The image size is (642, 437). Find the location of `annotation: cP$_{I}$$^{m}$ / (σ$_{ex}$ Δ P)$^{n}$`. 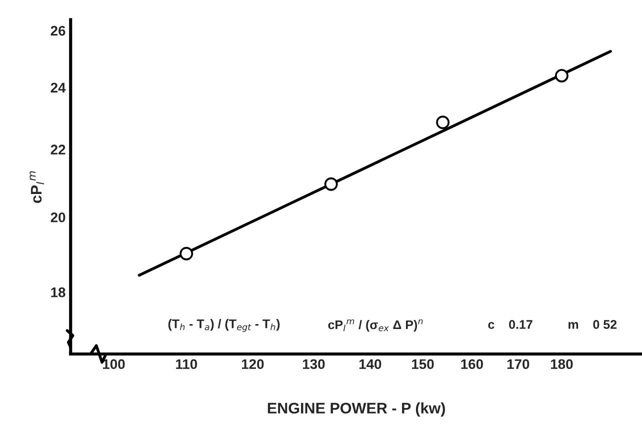

annotation: cP$_{I}$$^{m}$ / (σ$_{ex}$ Δ P)$^{n}$ is located at coordinates (375, 325).